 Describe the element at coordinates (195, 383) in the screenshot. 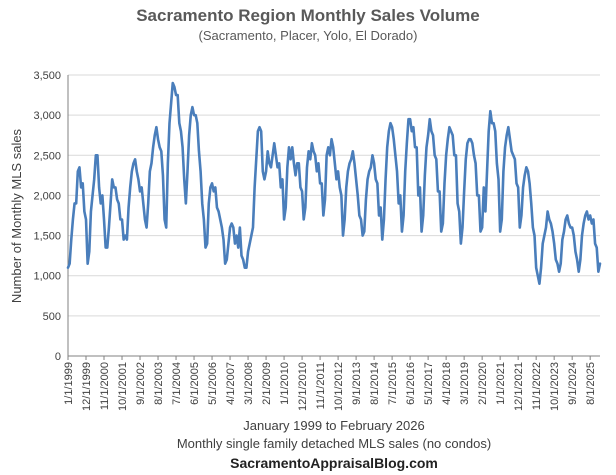

I see `x-tick-label: 6/1/2005` at that location.